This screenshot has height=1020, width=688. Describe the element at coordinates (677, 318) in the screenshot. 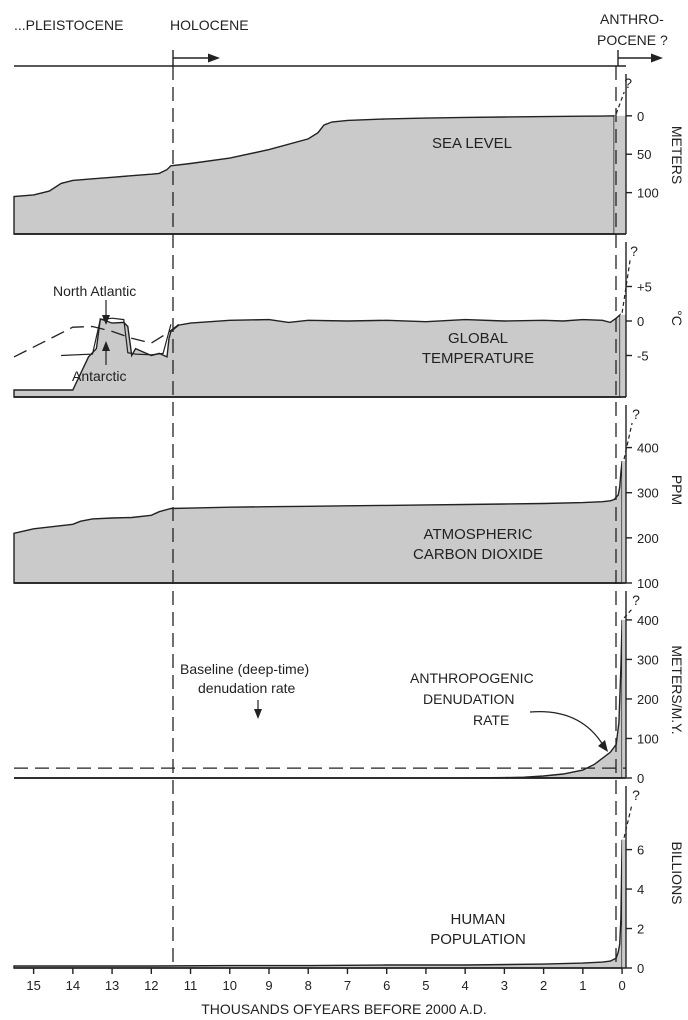

I see `y-unit-label: °C` at that location.